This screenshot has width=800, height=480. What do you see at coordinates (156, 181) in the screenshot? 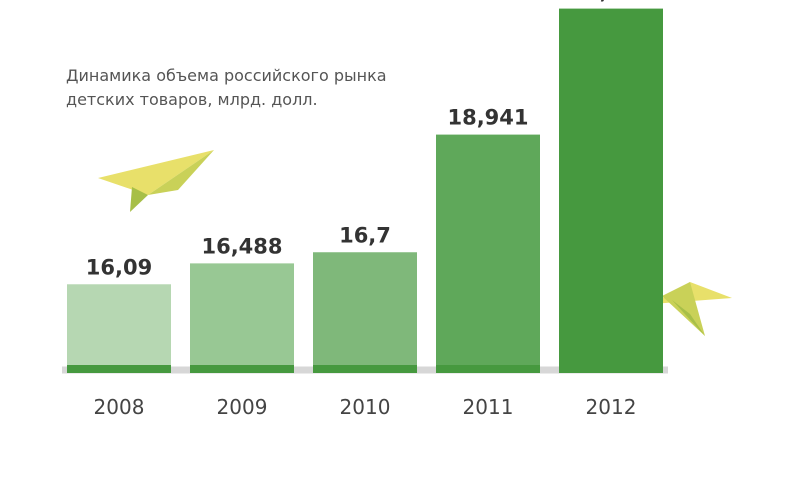
I see `paper-plane-icon` at bounding box center [156, 181].